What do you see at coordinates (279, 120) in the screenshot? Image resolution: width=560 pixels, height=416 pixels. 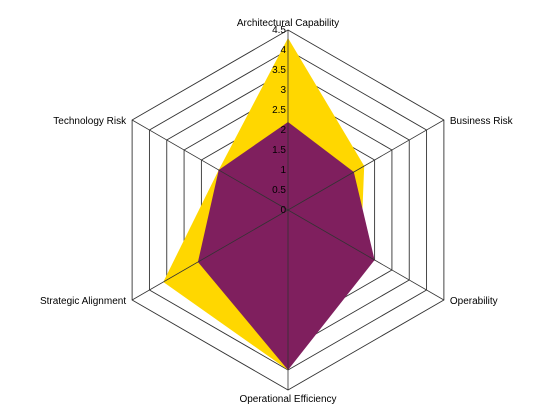 I see `tick-labels: 0 0.5 1 1.5 2 2.5 3 3.5 4 4.5` at bounding box center [279, 120].